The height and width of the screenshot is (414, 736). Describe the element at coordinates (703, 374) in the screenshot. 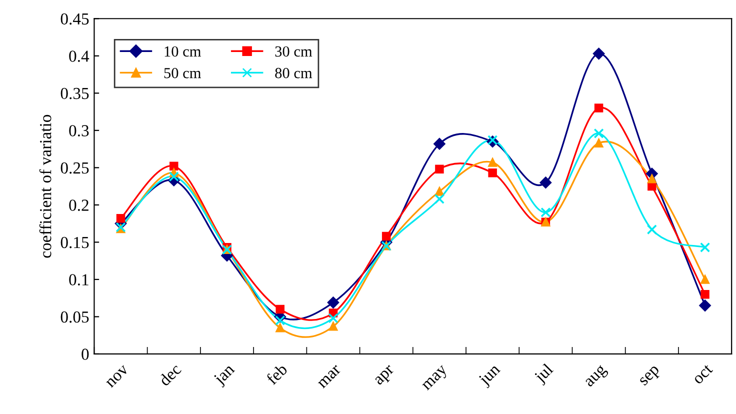

I see `x-tick-label: oct` at that location.